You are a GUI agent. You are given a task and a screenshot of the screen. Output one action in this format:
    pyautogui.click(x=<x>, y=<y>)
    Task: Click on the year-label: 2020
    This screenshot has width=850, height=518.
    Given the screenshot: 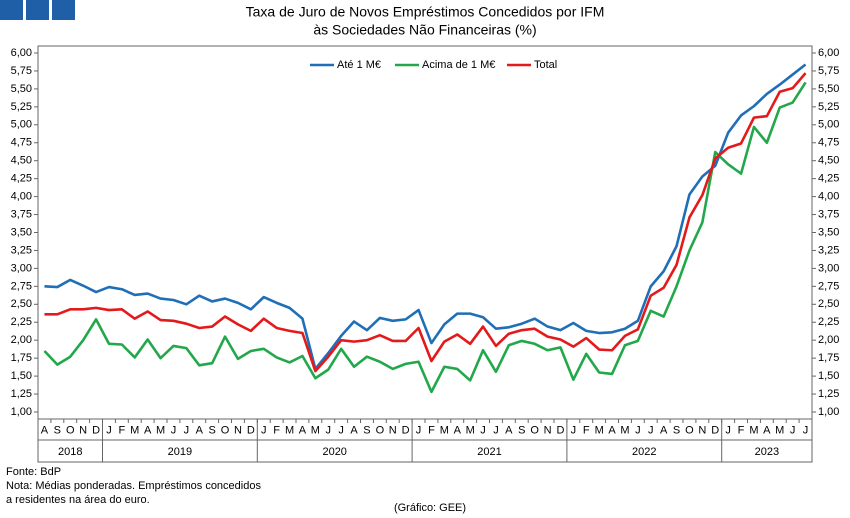 What is the action you would take?
    pyautogui.click(x=334, y=452)
    